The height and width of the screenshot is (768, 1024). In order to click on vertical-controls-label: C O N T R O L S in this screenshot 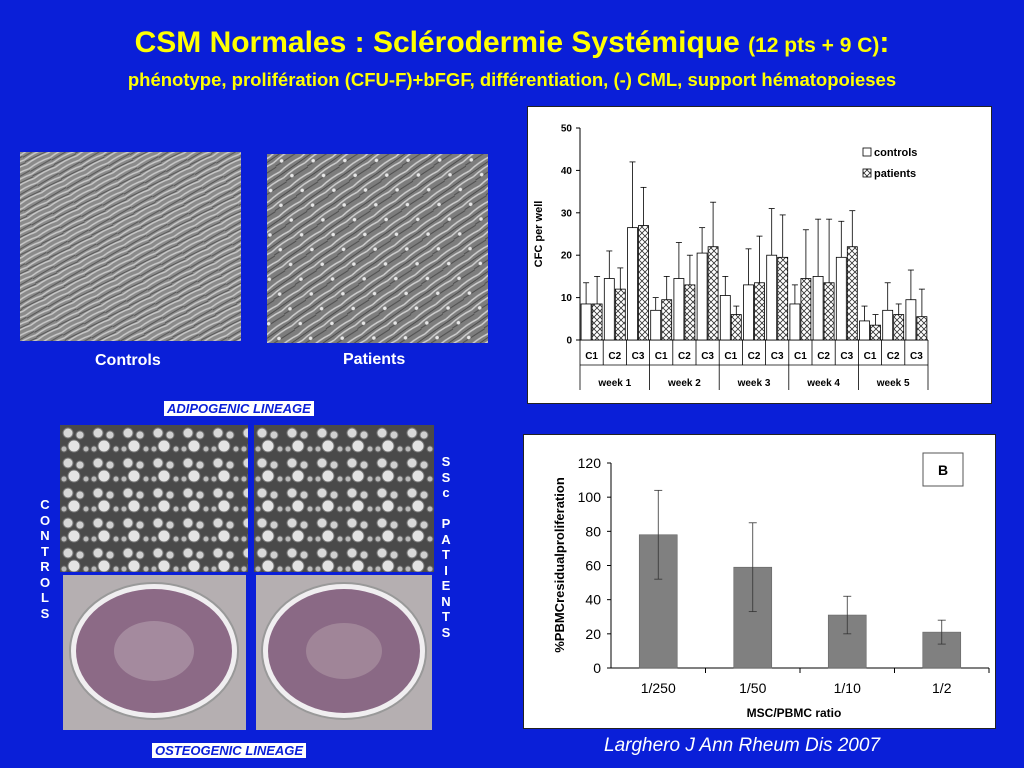, I will do `click(45, 559)`.